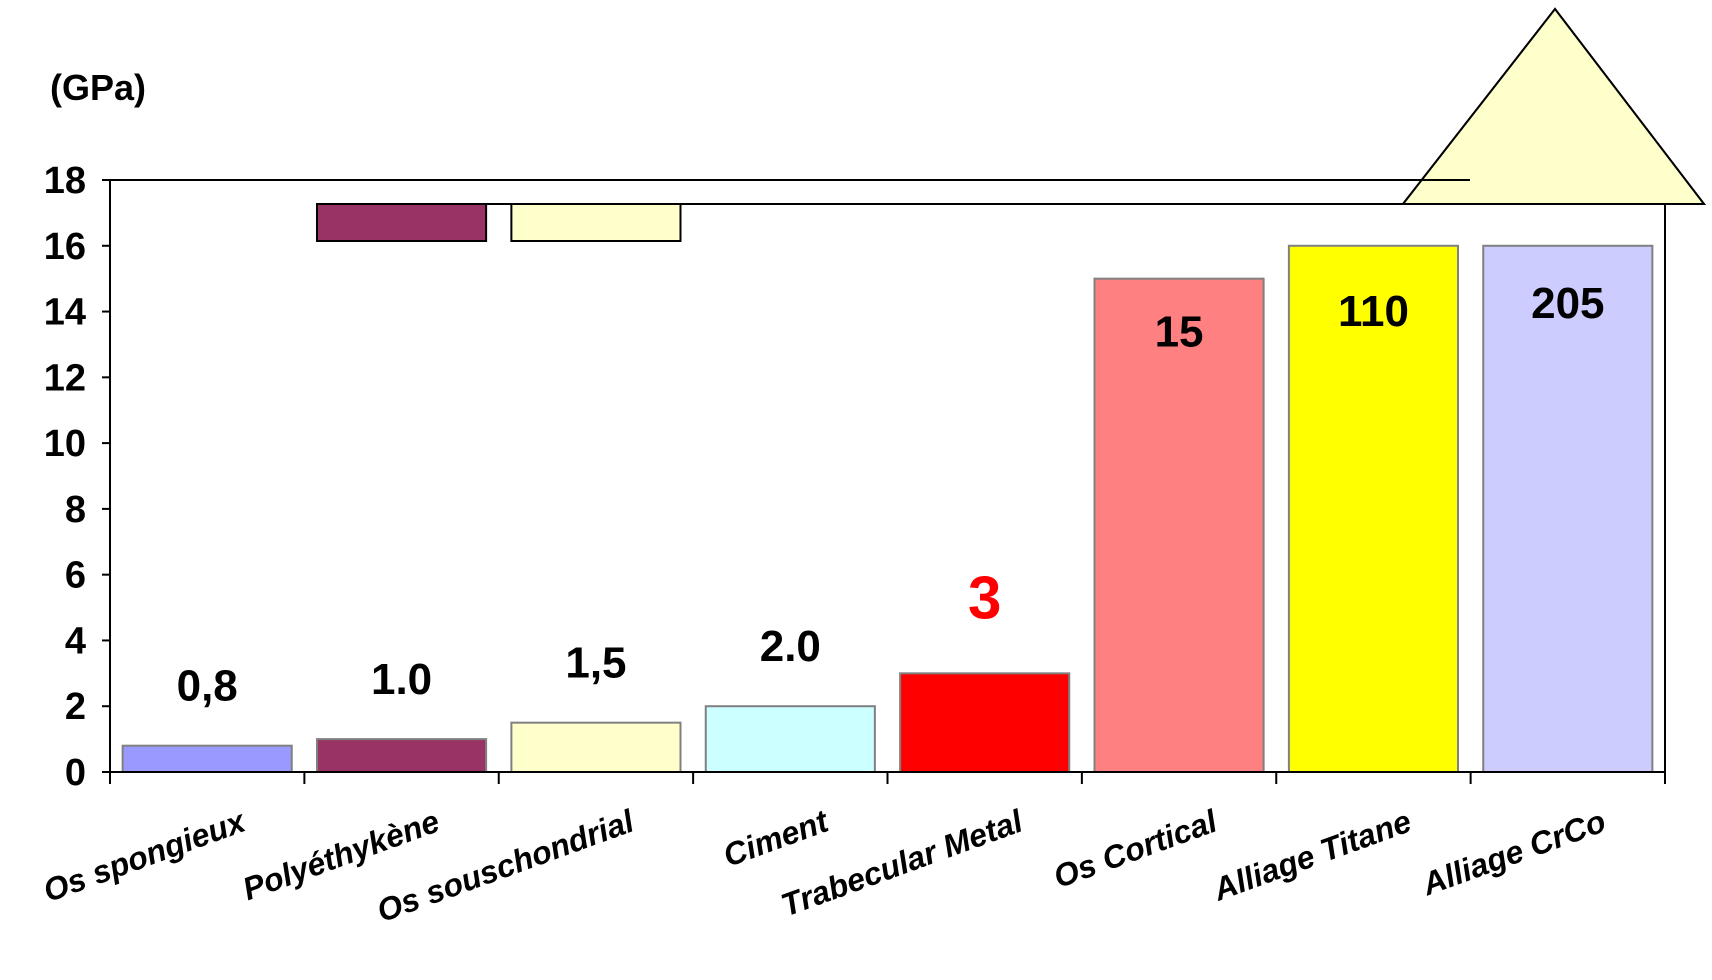 Image resolution: width=1712 pixels, height=980 pixels. What do you see at coordinates (65, 444) in the screenshot?
I see `y-tick-label: 10` at bounding box center [65, 444].